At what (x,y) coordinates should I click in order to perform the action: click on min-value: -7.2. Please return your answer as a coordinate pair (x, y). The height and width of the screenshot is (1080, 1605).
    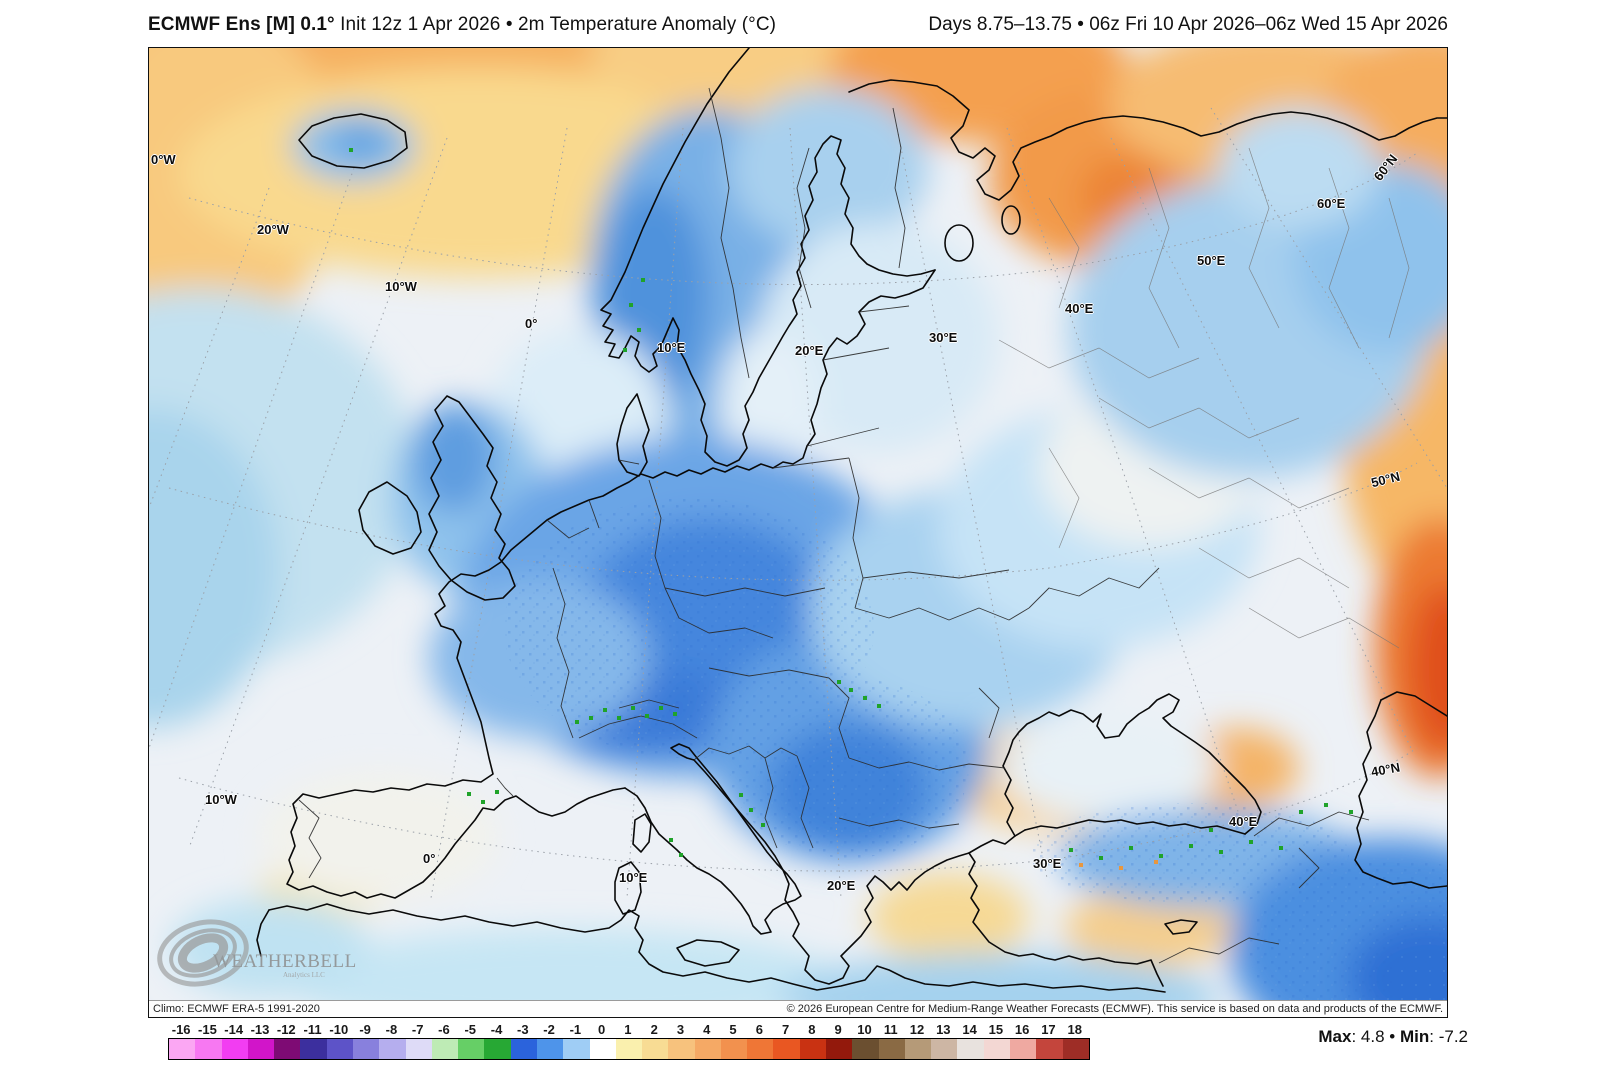
    Looking at the image, I should click on (1453, 1036).